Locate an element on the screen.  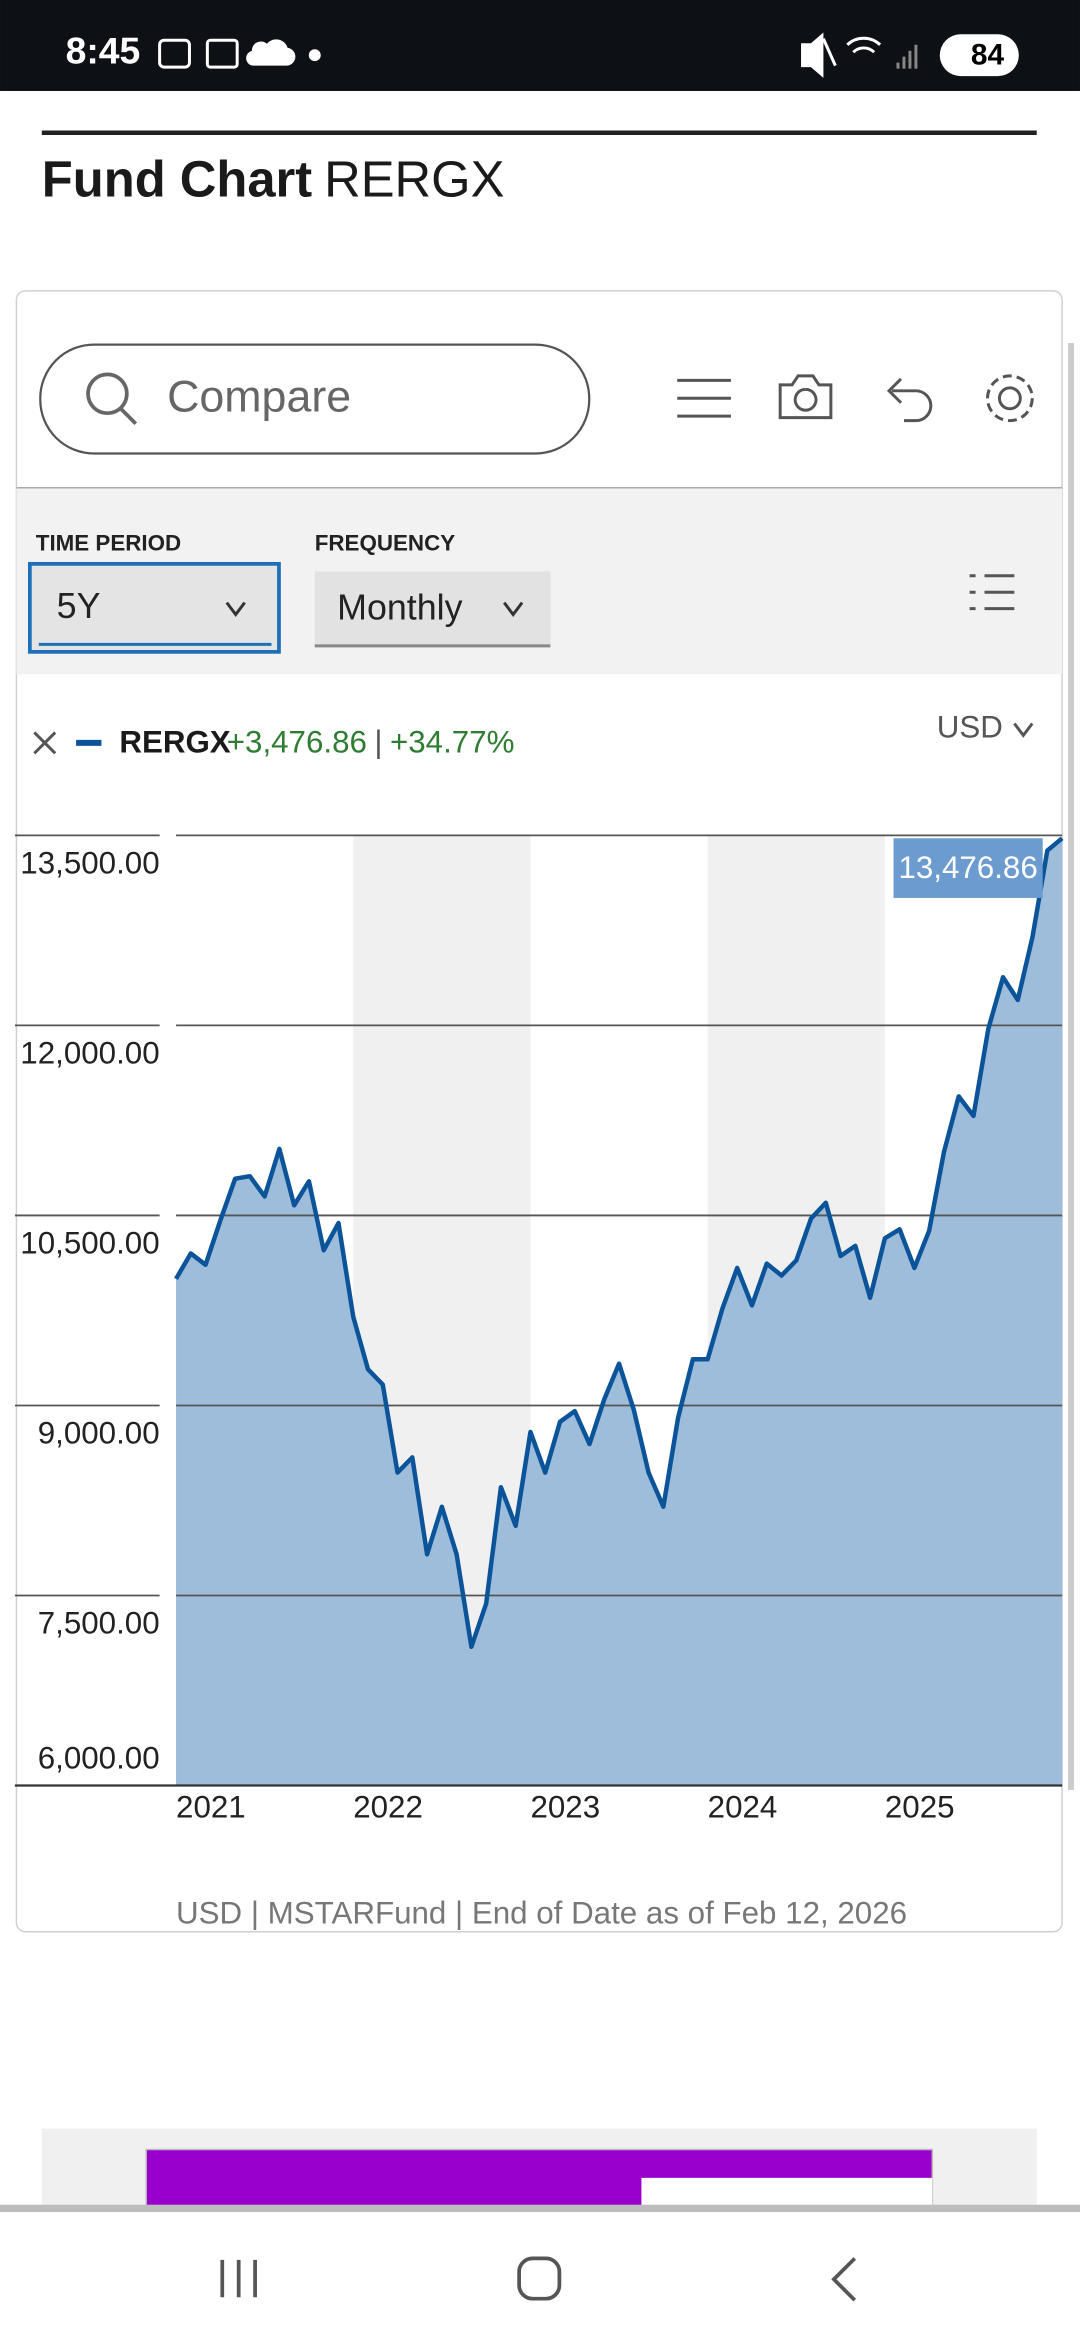
status-bar is located at coordinates (540, 45).